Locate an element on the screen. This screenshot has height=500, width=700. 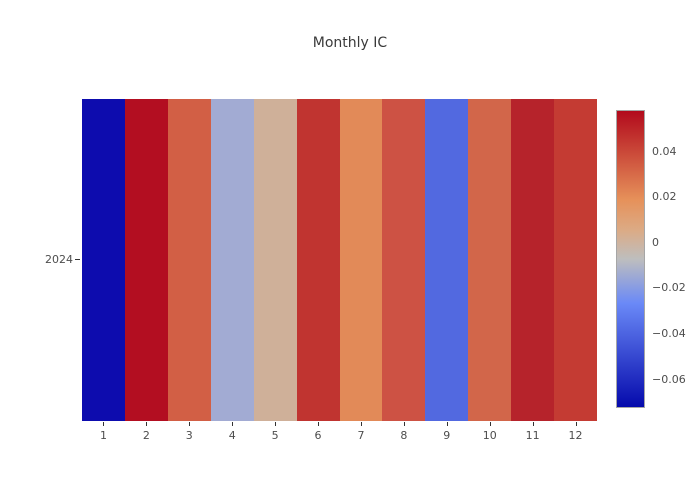
colorbar-tick-label: −0.06 is located at coordinates (669, 379).